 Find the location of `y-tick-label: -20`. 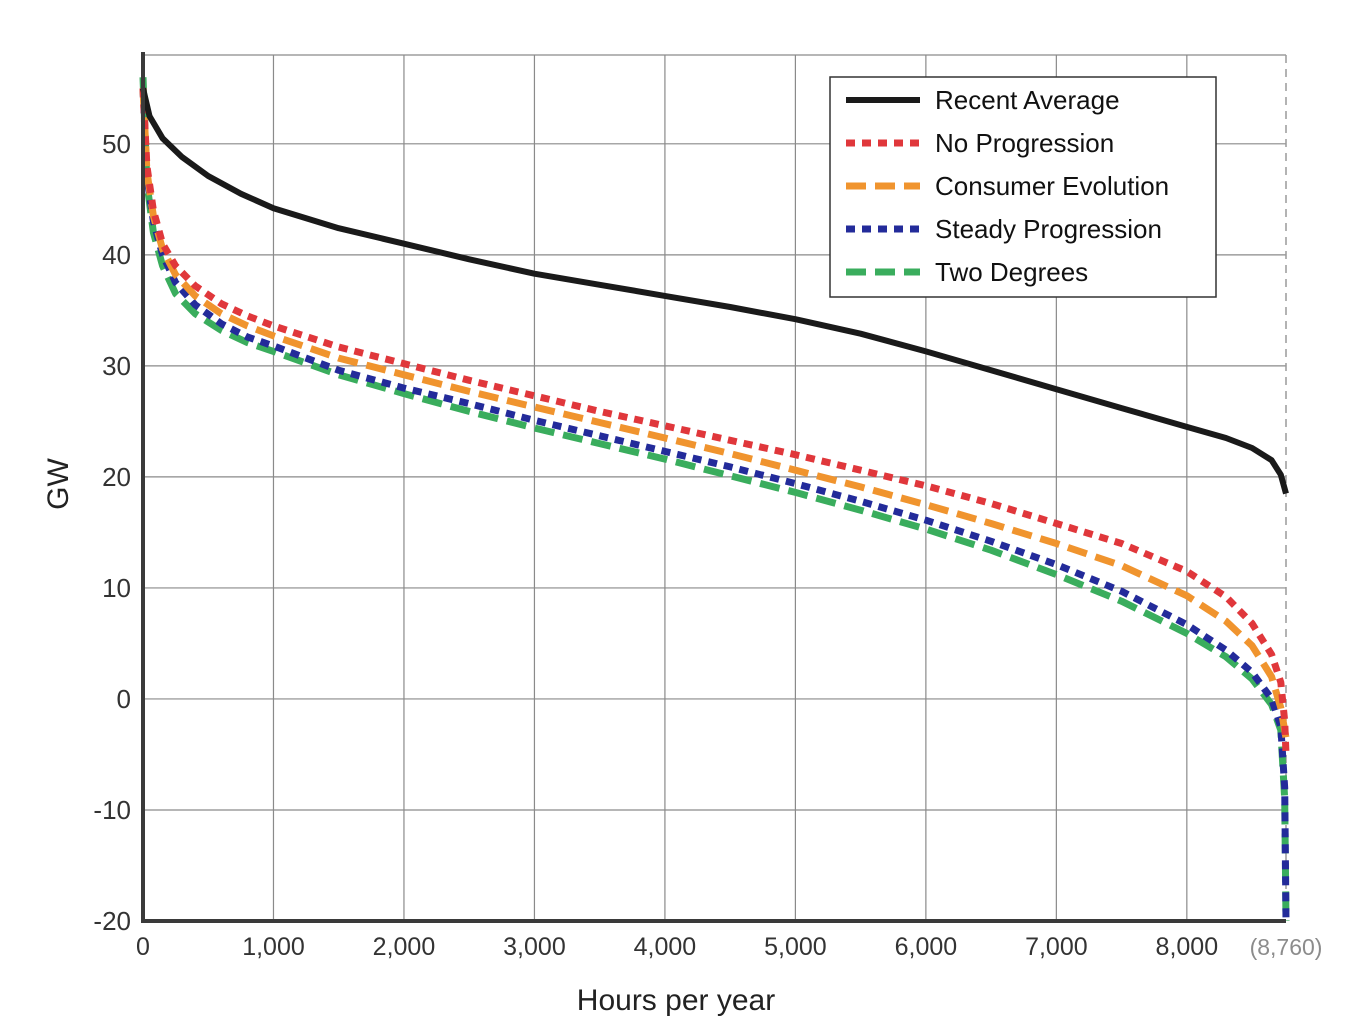

y-tick-label: -20 is located at coordinates (112, 921).